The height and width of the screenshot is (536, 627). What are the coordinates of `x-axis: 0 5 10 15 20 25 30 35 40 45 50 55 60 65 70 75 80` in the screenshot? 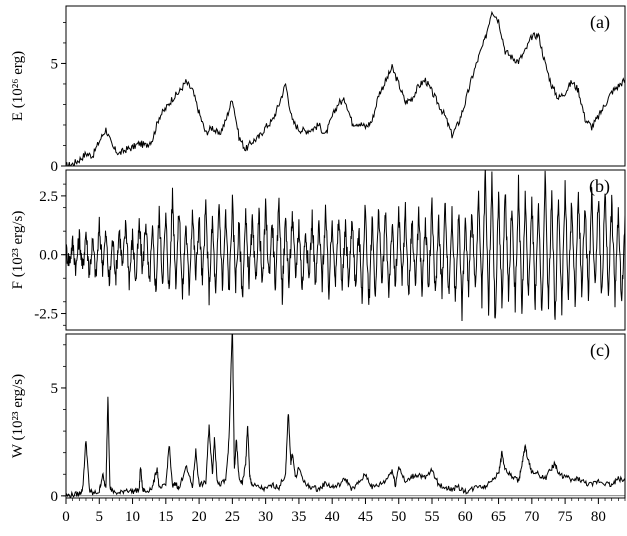 It's located at (344, 511).